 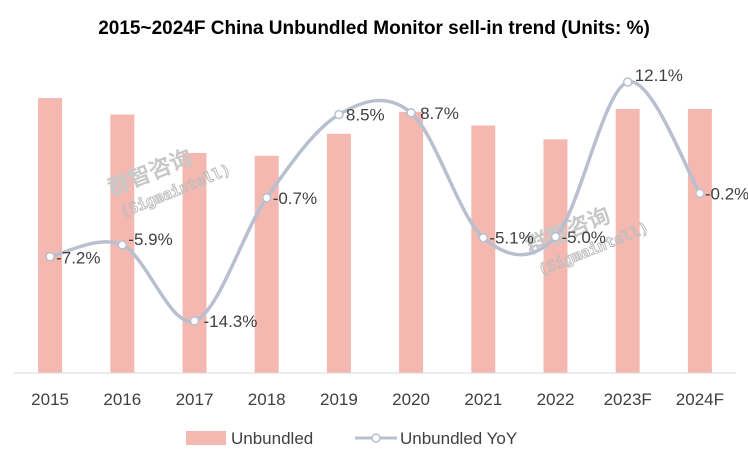 I want to click on bar-2024F, so click(x=699, y=241).